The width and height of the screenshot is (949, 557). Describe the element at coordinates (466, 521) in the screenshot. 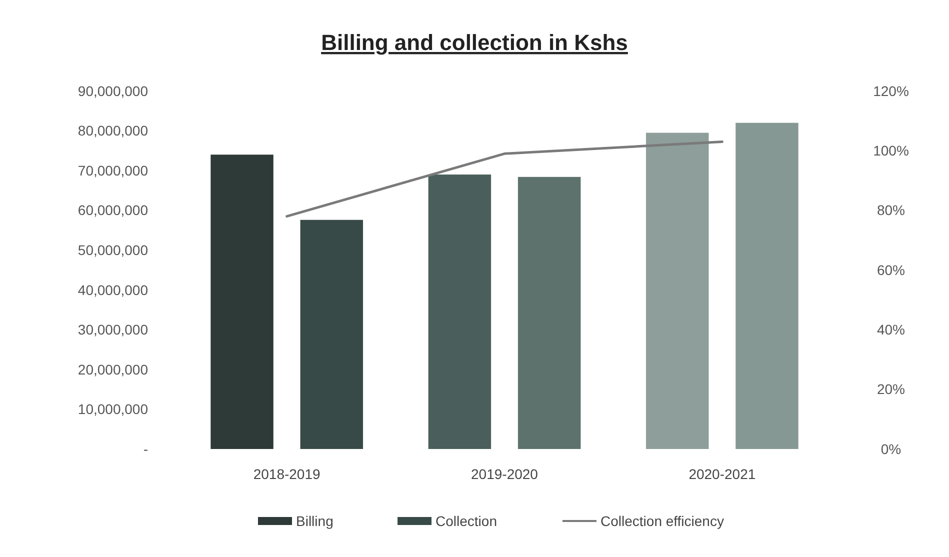

I see `legend-label: Collection` at that location.